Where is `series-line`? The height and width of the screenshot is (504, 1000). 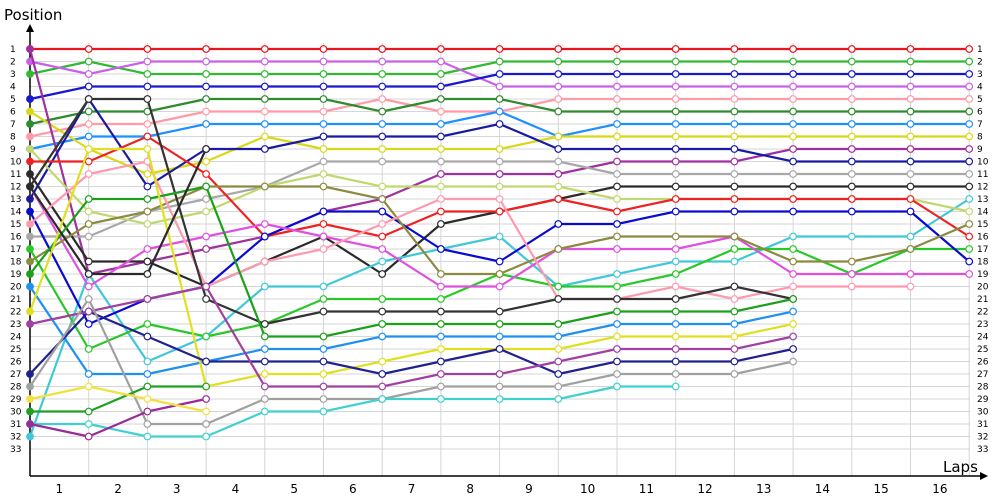
series-line is located at coordinates (411, 330).